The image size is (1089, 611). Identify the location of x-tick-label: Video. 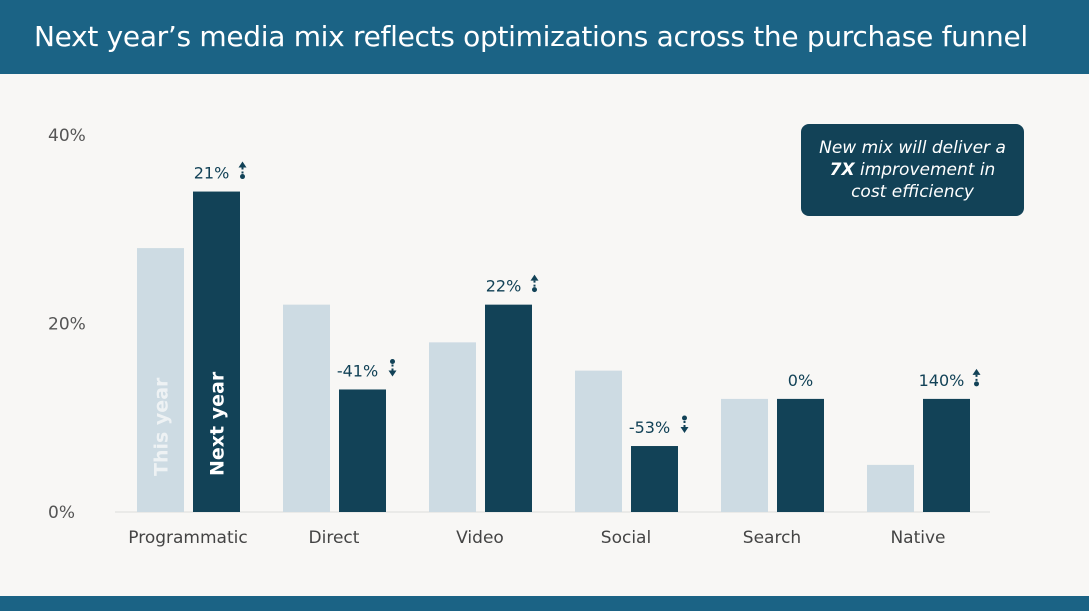
(480, 538).